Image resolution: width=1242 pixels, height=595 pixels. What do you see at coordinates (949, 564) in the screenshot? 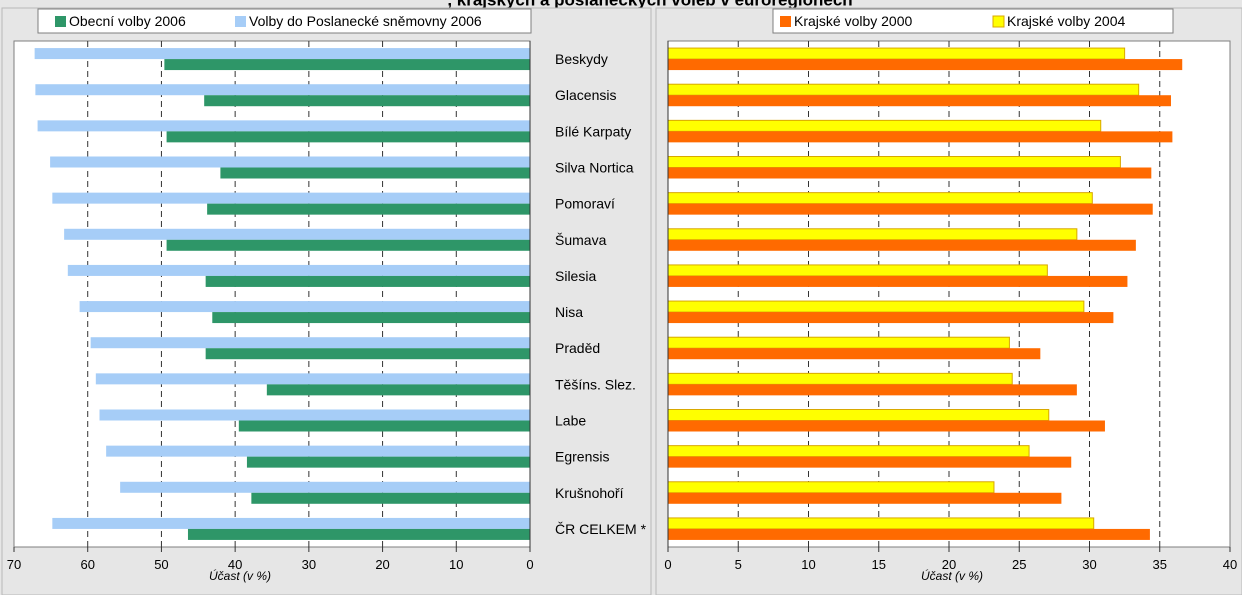
I see `right-tick-label: 20` at bounding box center [949, 564].